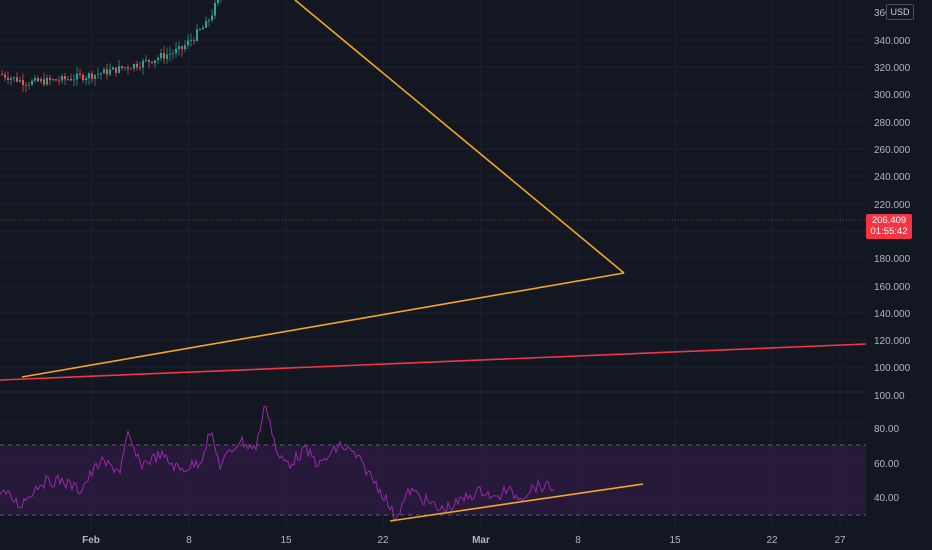  I want to click on time-axis: Feb 8 15 22 Mar 8 15 22 27, so click(464, 540).